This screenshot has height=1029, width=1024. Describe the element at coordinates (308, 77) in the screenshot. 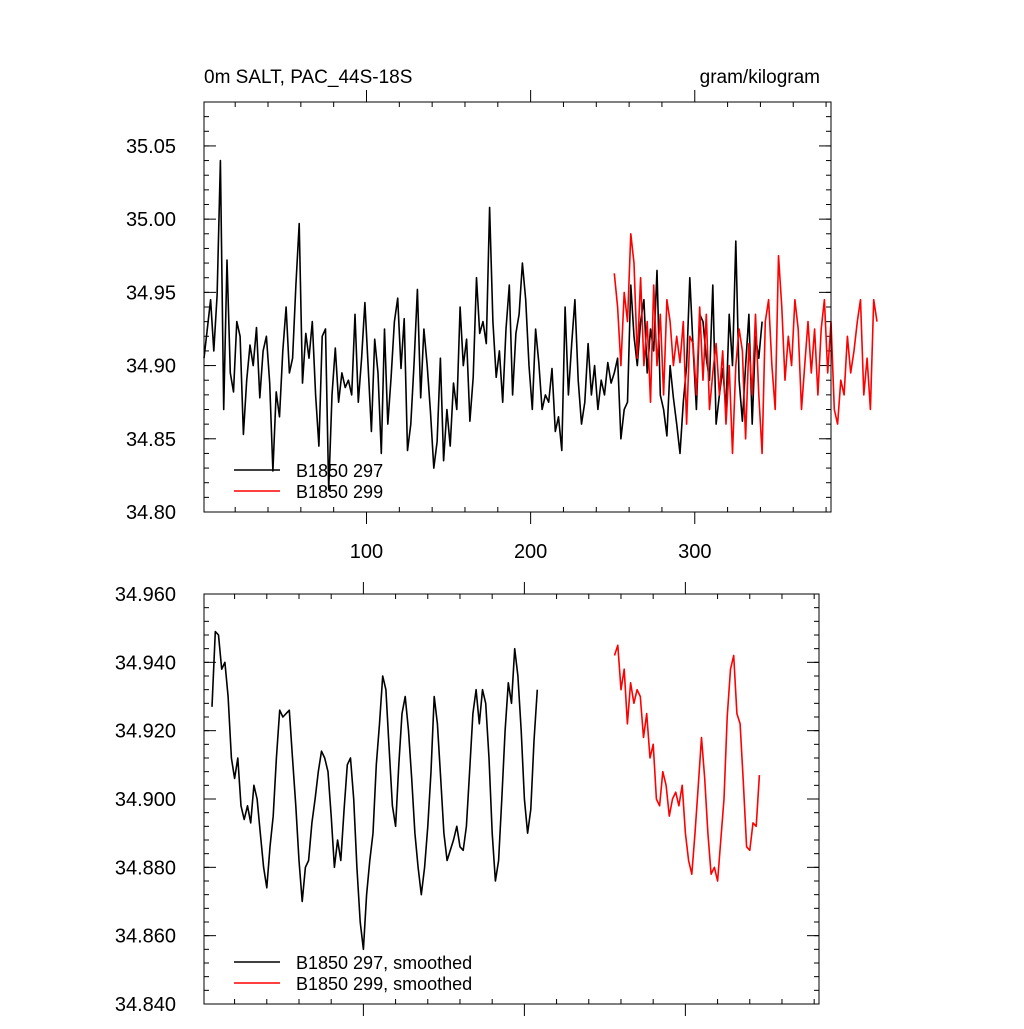

I see `top-chart-title: 0m SALT, PAC_44S-18S` at that location.